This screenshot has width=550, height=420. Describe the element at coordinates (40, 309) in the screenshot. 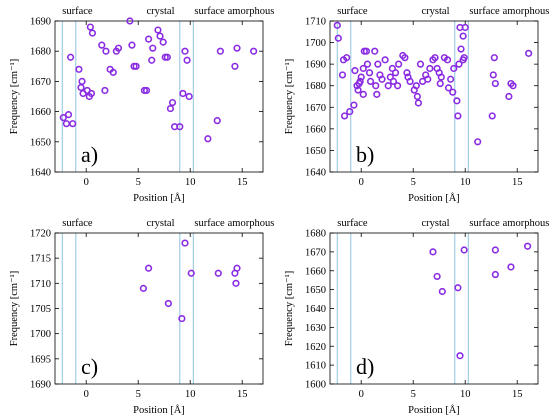

I see `y-tick-label: 1705` at that location.